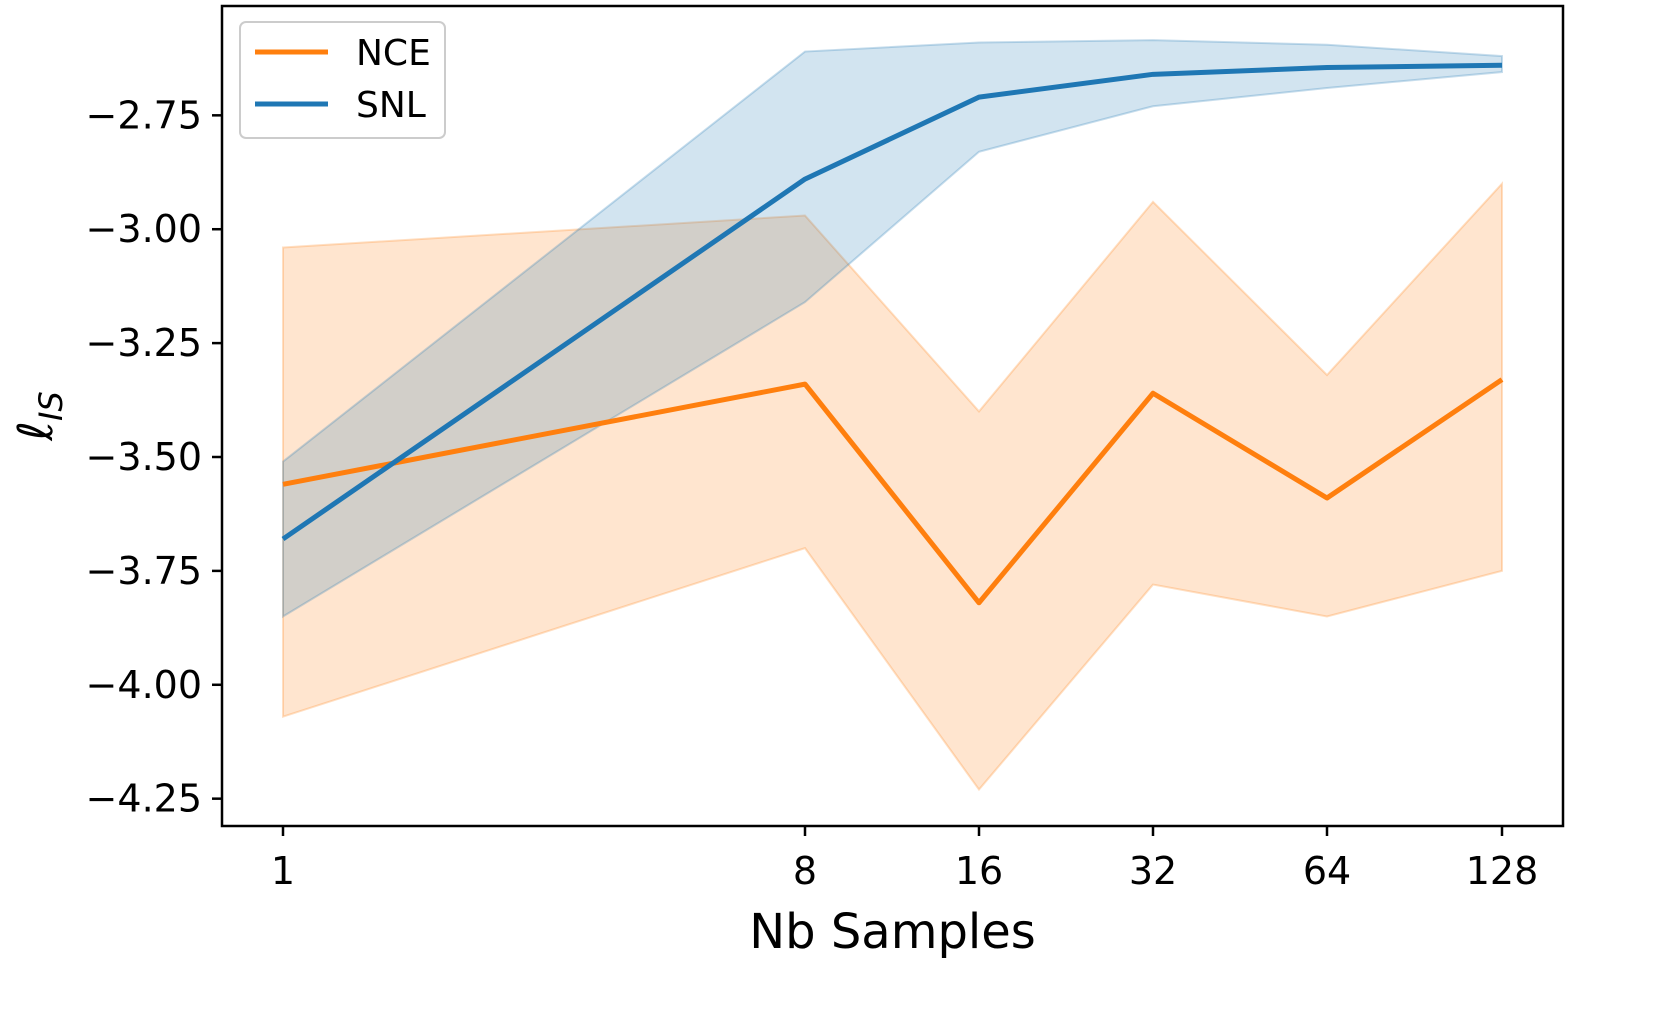  I want to click on x-tick-label: 32, so click(1153, 871).